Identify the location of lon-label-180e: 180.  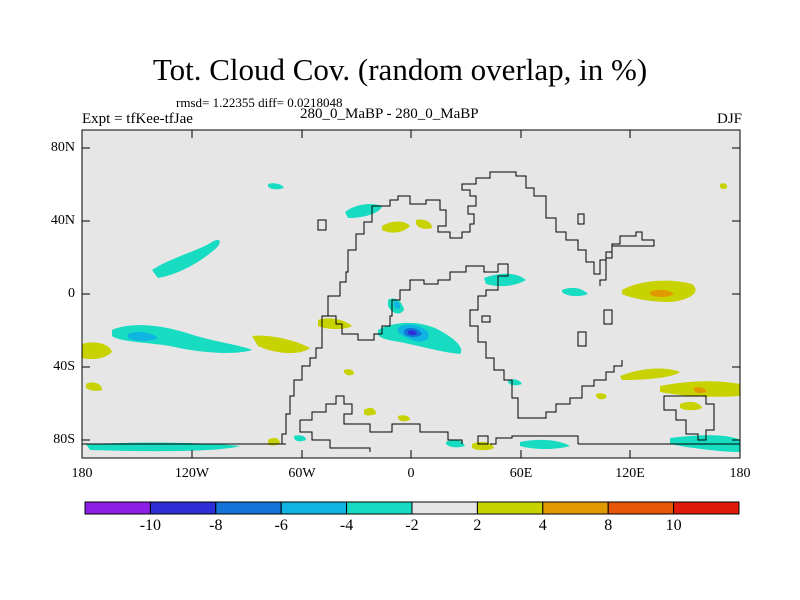
(740, 473).